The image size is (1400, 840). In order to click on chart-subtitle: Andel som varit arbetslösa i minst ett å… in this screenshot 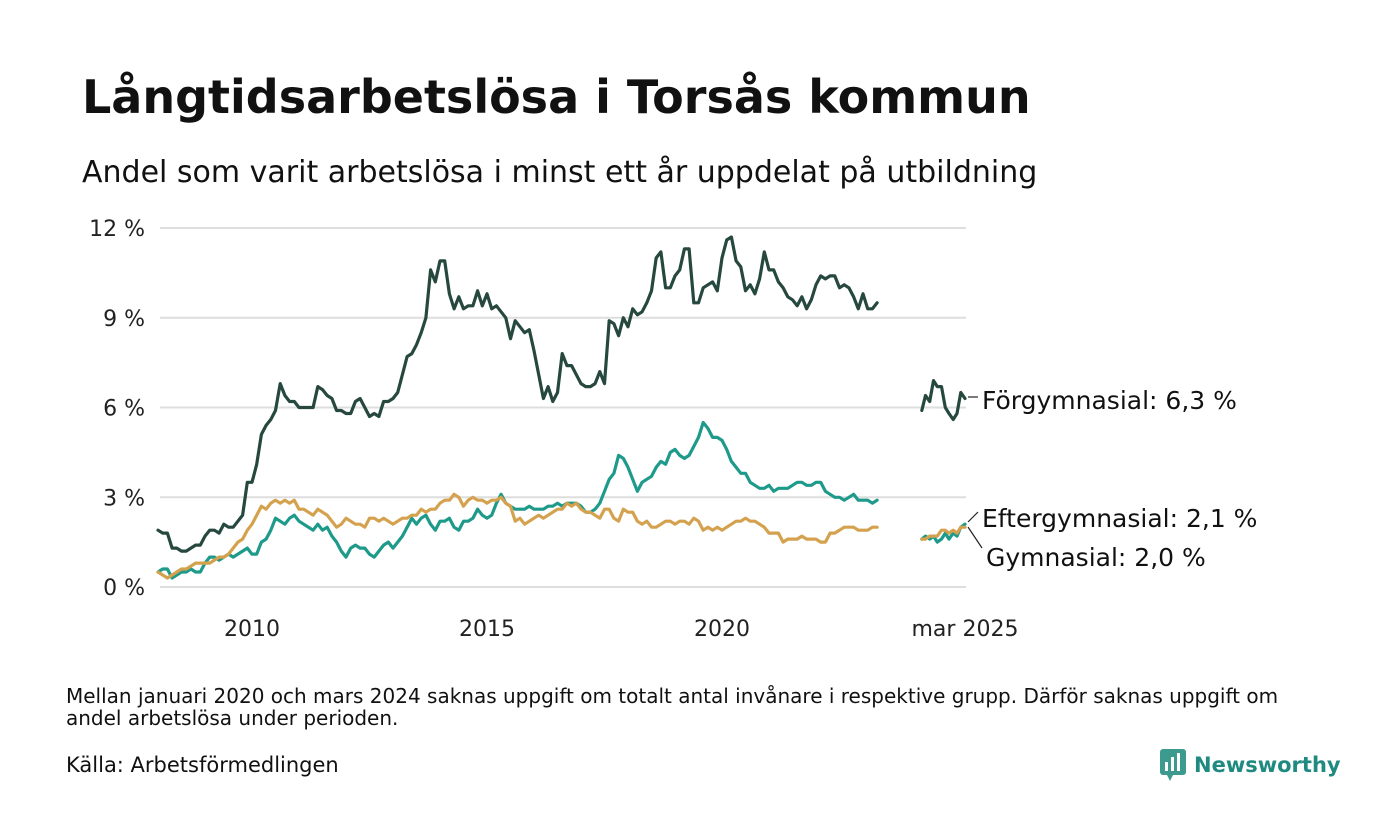, I will do `click(560, 172)`.